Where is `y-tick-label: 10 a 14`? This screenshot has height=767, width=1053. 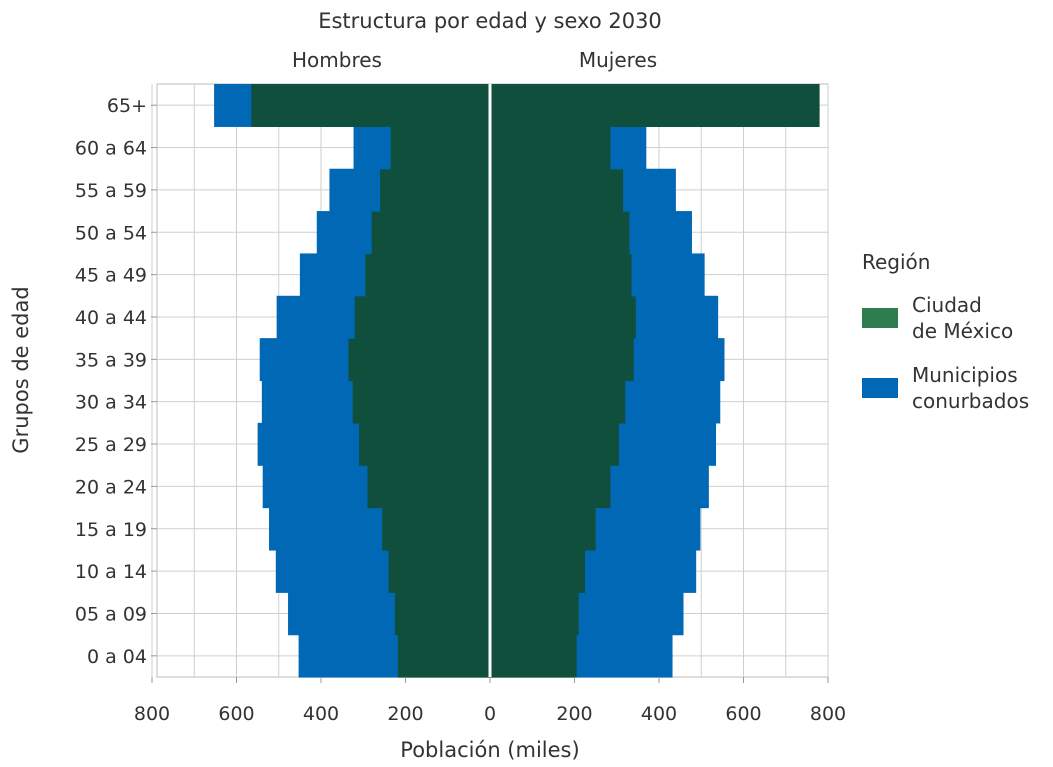
y-tick-label: 10 a 14 is located at coordinates (111, 572).